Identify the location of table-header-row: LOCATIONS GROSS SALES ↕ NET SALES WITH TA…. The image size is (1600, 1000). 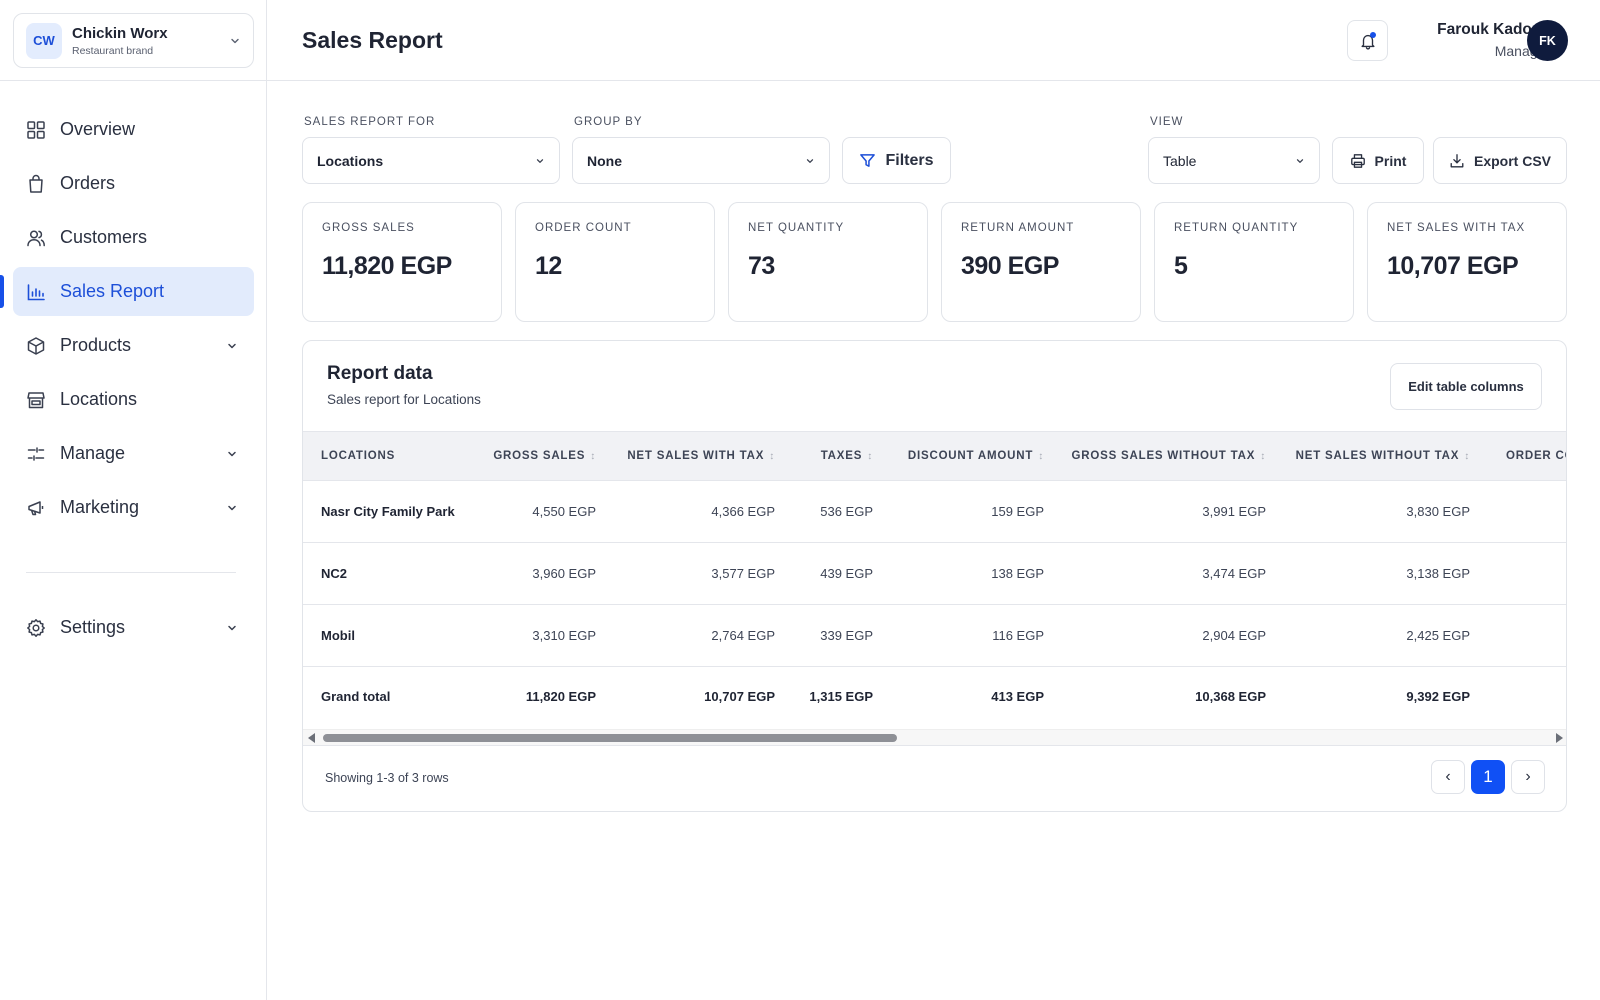
(934, 456).